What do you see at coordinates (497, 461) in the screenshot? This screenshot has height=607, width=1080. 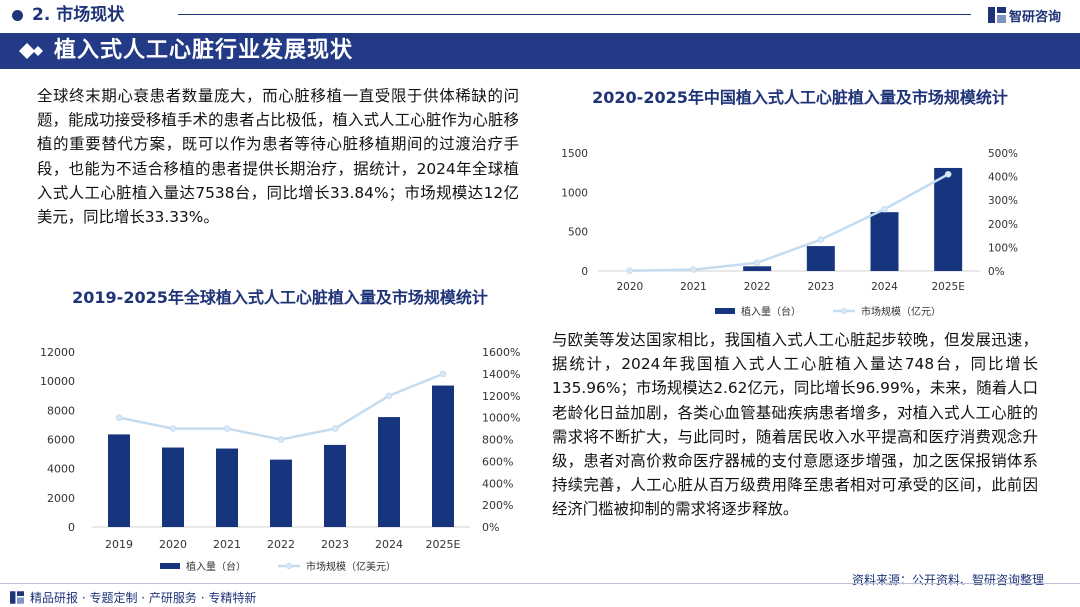 I see `right-axis-tick-label: 600%` at bounding box center [497, 461].